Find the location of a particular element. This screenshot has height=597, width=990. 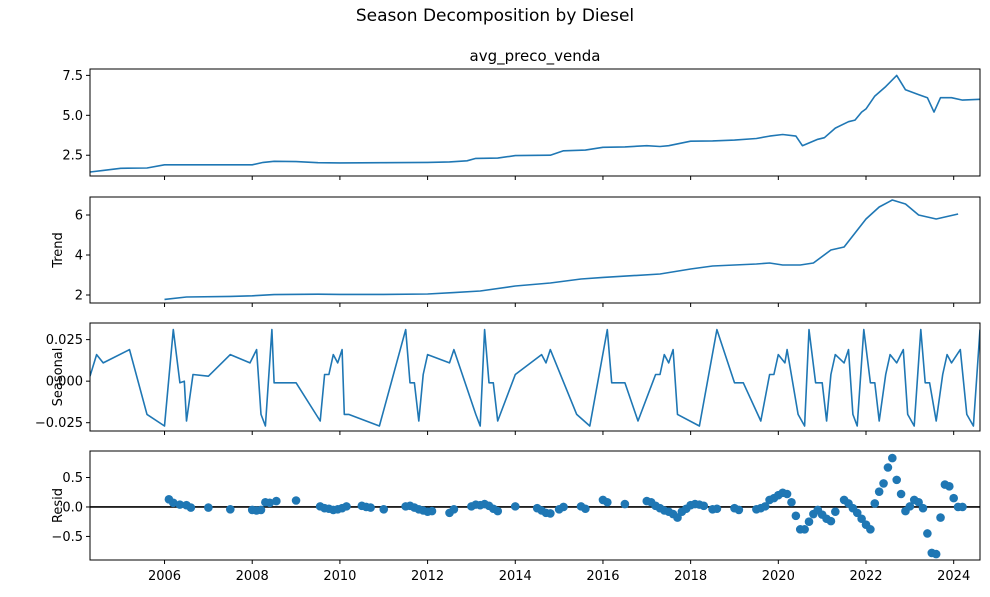

xtick-label: 2016 is located at coordinates (602, 576).